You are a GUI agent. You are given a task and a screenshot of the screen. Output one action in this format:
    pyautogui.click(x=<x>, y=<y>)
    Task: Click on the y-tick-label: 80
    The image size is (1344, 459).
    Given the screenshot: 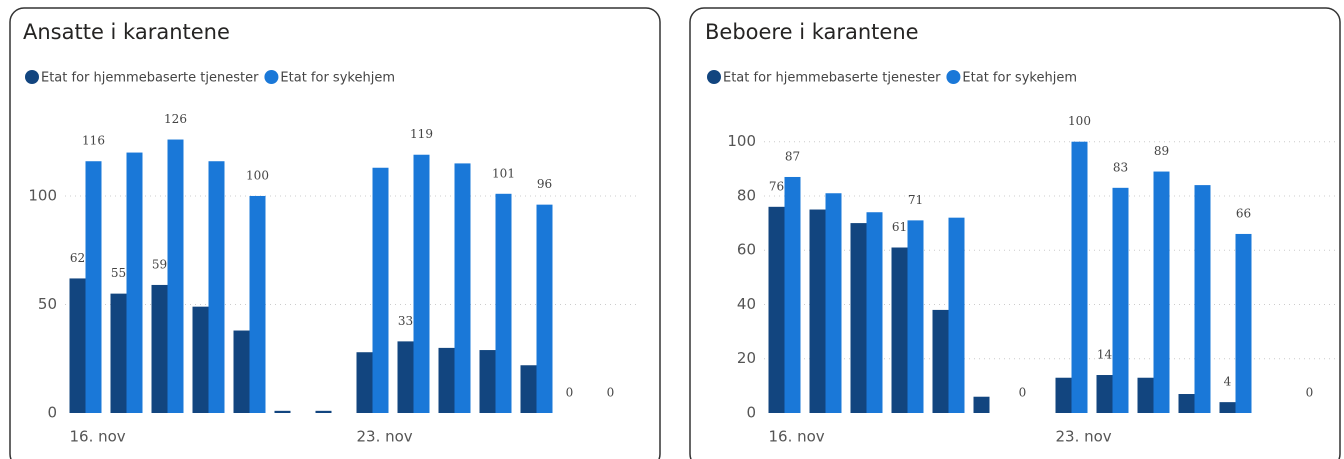 What is the action you would take?
    pyautogui.click(x=746, y=195)
    